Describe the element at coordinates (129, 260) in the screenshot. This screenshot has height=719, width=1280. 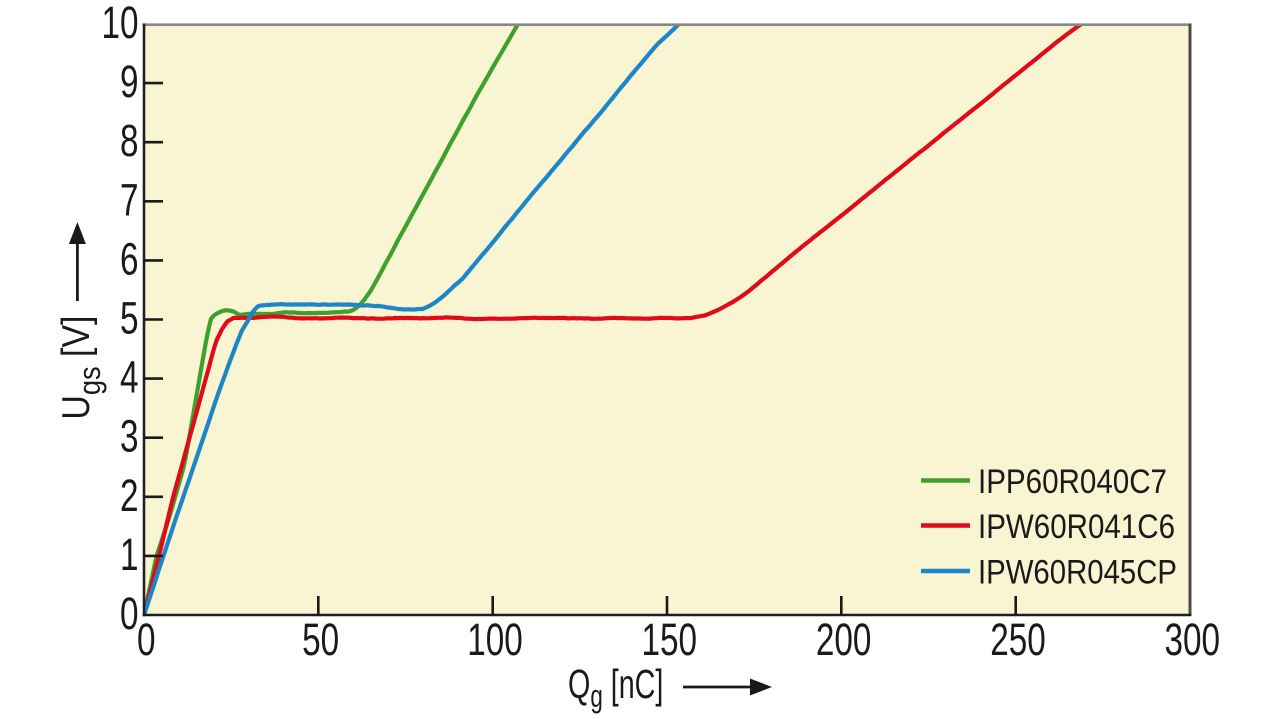
I see `svg-text: 6` at that location.